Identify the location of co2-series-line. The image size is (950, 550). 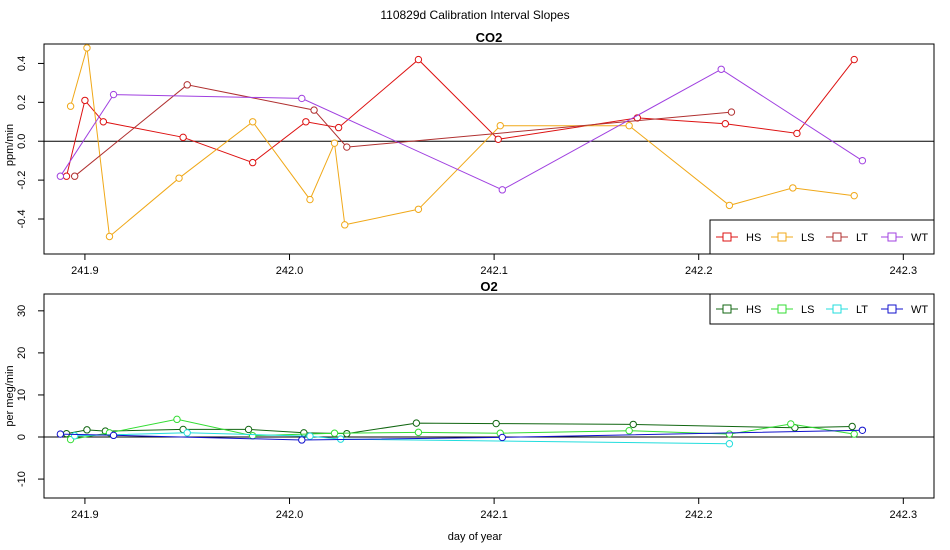
(403, 130).